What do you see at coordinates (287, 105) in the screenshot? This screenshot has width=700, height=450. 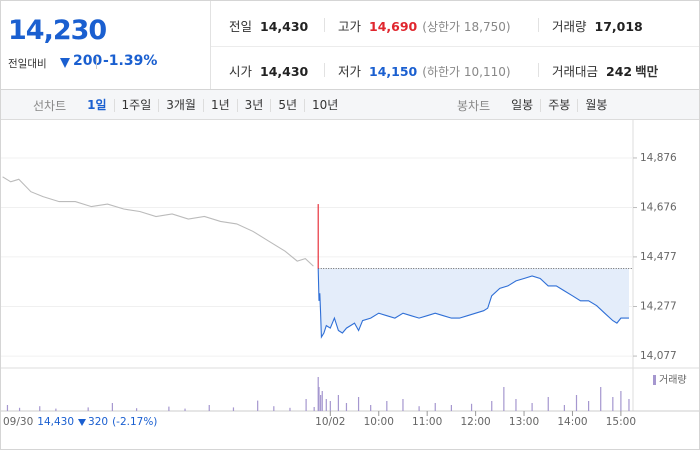 I see `tab: 5년` at bounding box center [287, 105].